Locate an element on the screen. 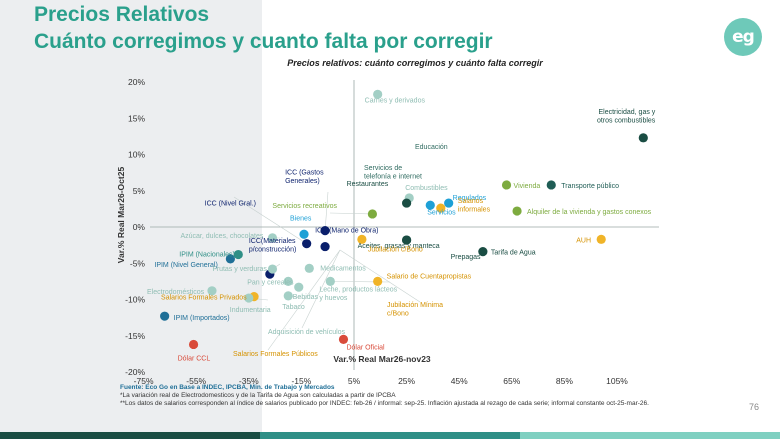  y-axis-label: Var.% Real Mar26-Oct25 is located at coordinates (121, 215).